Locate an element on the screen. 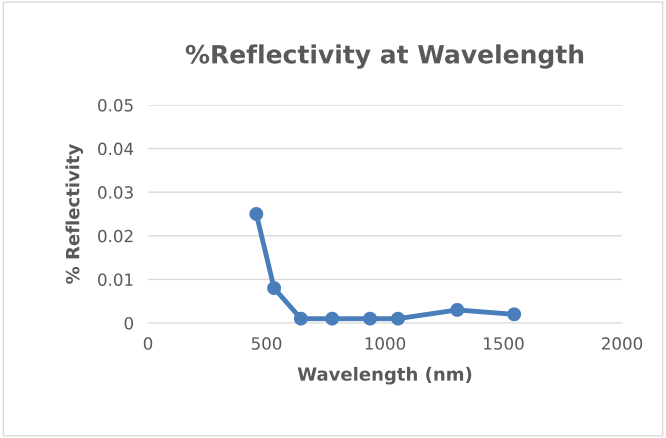 The width and height of the screenshot is (666, 438). y-tick-label: 0.01 is located at coordinates (115, 279).